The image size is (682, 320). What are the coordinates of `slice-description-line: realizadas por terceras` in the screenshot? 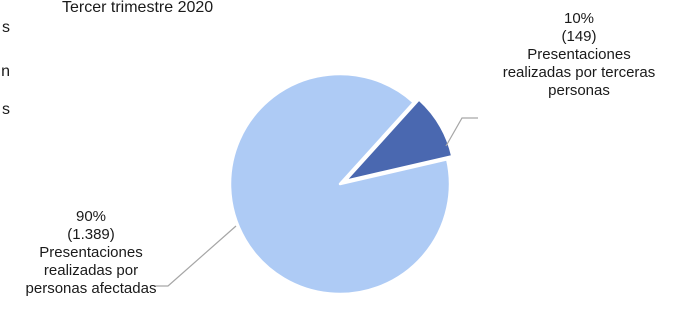 It's located at (579, 72).